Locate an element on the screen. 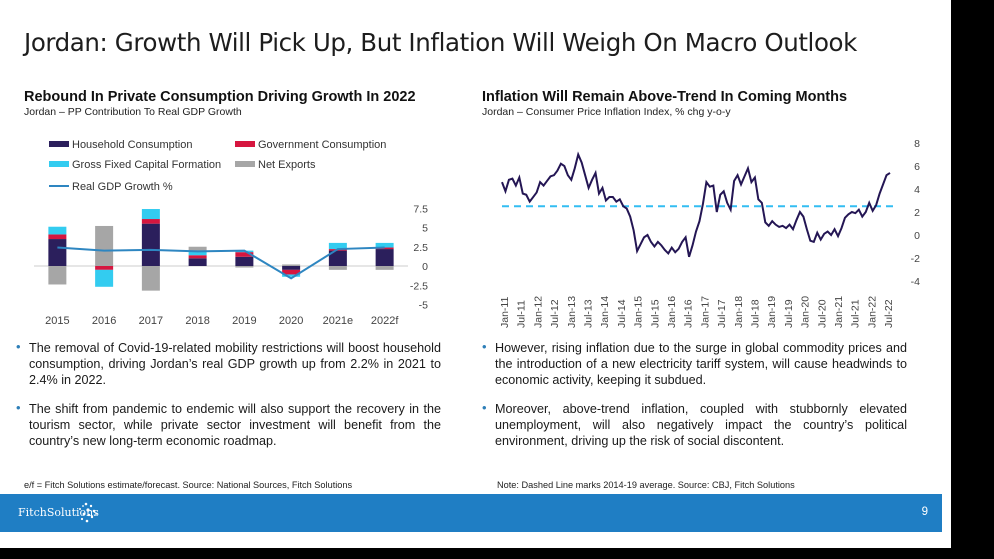 The height and width of the screenshot is (559, 994). legend-label: Government Consumption is located at coordinates (322, 145).